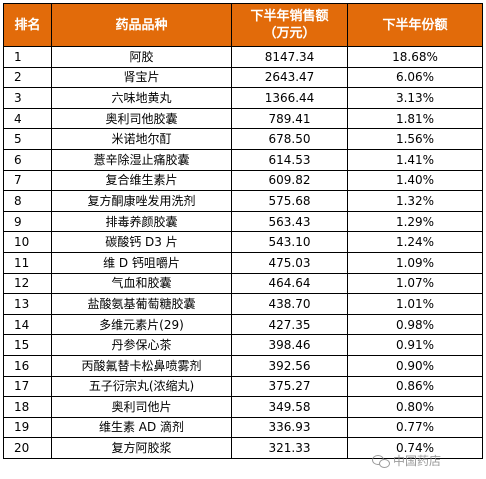 Image resolution: width=486 pixels, height=479 pixels. What do you see at coordinates (27, 448) in the screenshot?
I see `cell-rank: 20` at bounding box center [27, 448].